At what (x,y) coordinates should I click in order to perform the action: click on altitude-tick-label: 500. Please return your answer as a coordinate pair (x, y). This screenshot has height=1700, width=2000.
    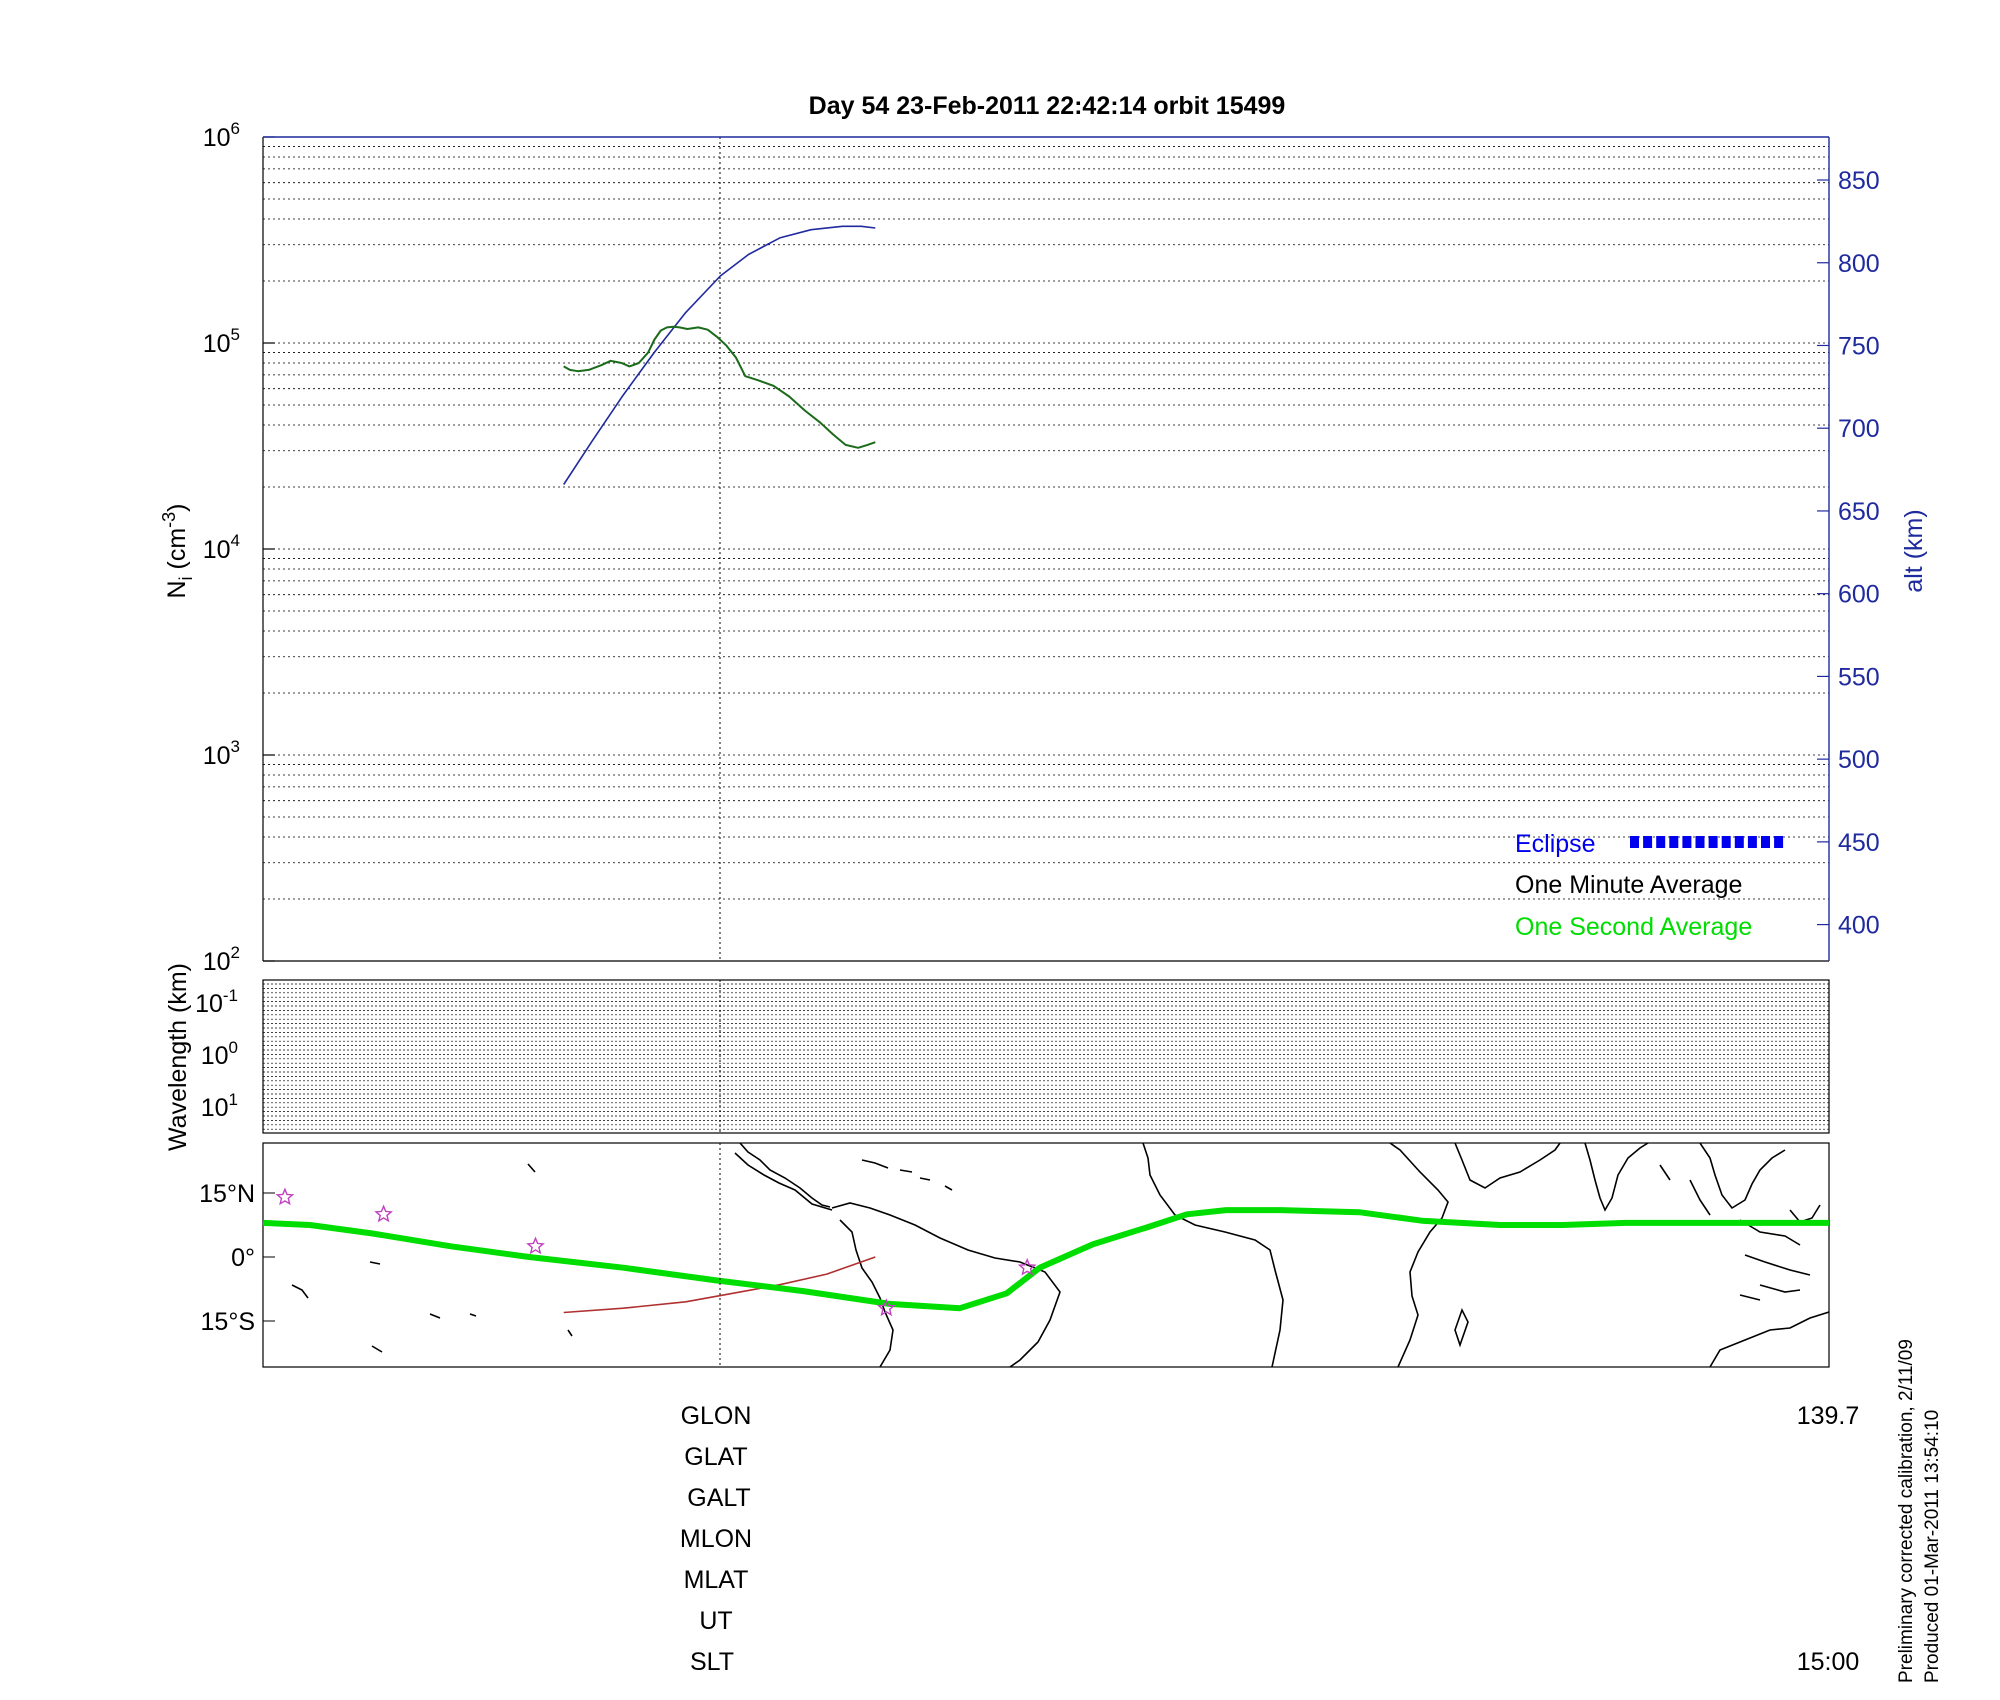
    Looking at the image, I should click on (1859, 760).